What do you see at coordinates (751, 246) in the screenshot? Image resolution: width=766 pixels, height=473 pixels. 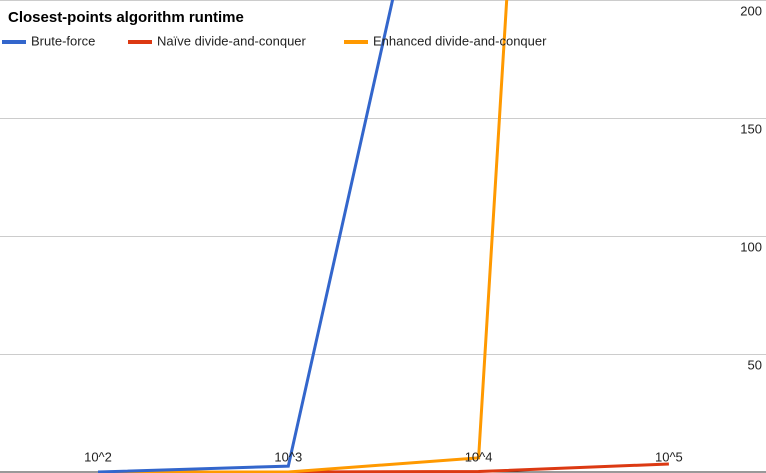 I see `y-tick-label: 100` at bounding box center [751, 246].